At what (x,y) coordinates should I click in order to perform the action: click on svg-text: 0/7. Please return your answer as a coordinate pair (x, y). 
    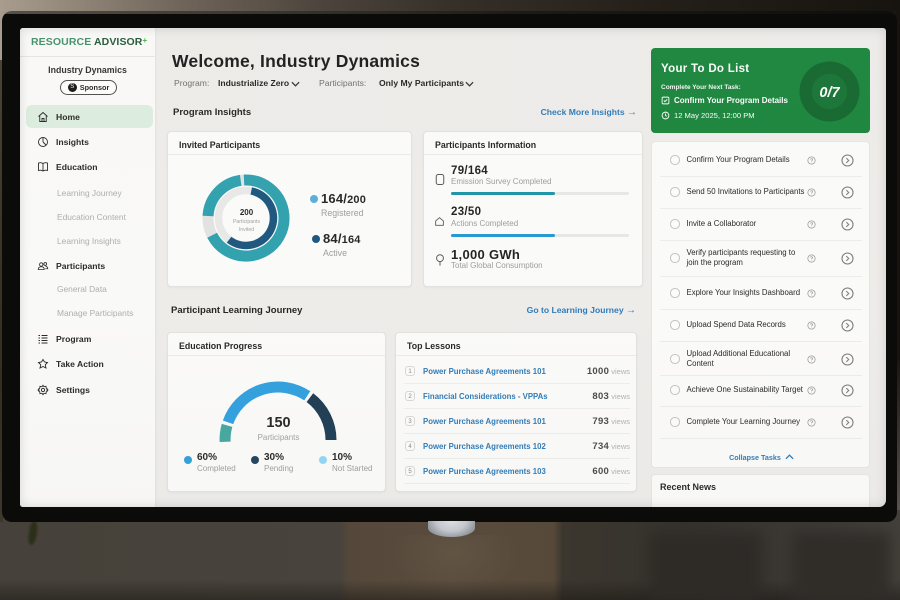
    Looking at the image, I should click on (829, 93).